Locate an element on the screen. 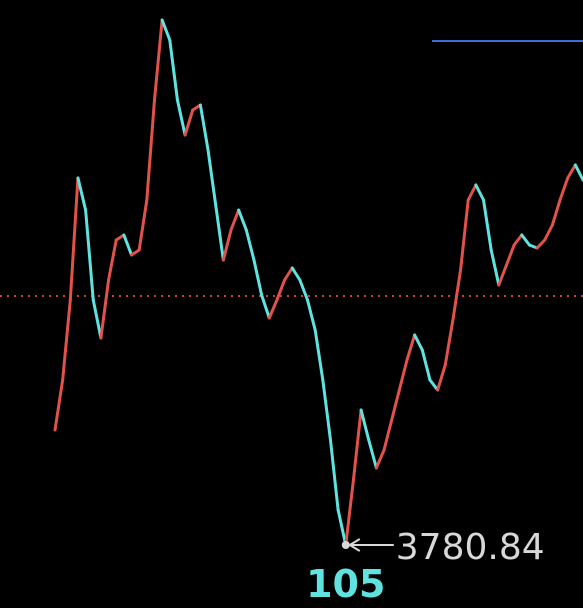 This screenshot has height=608, width=583. low-label: 3780.84 is located at coordinates (470, 547).